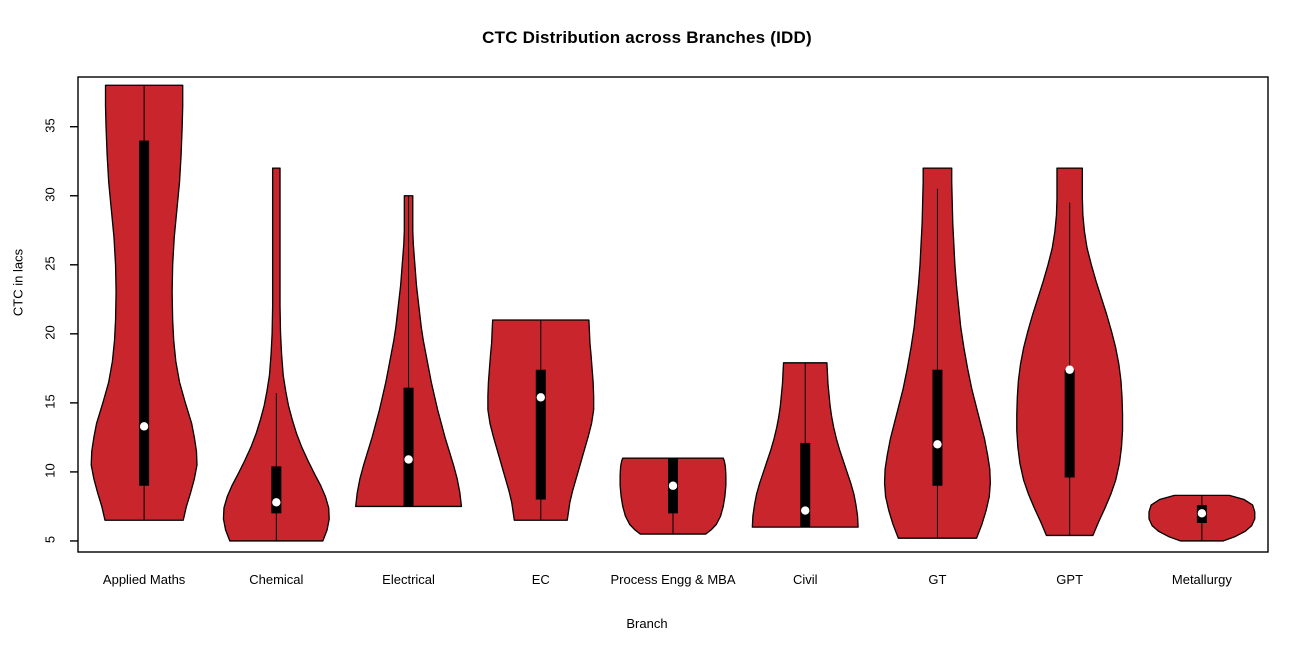 Image resolution: width=1294 pixels, height=653 pixels. Describe the element at coordinates (50, 332) in the screenshot. I see `y-tick-label: 20` at that location.